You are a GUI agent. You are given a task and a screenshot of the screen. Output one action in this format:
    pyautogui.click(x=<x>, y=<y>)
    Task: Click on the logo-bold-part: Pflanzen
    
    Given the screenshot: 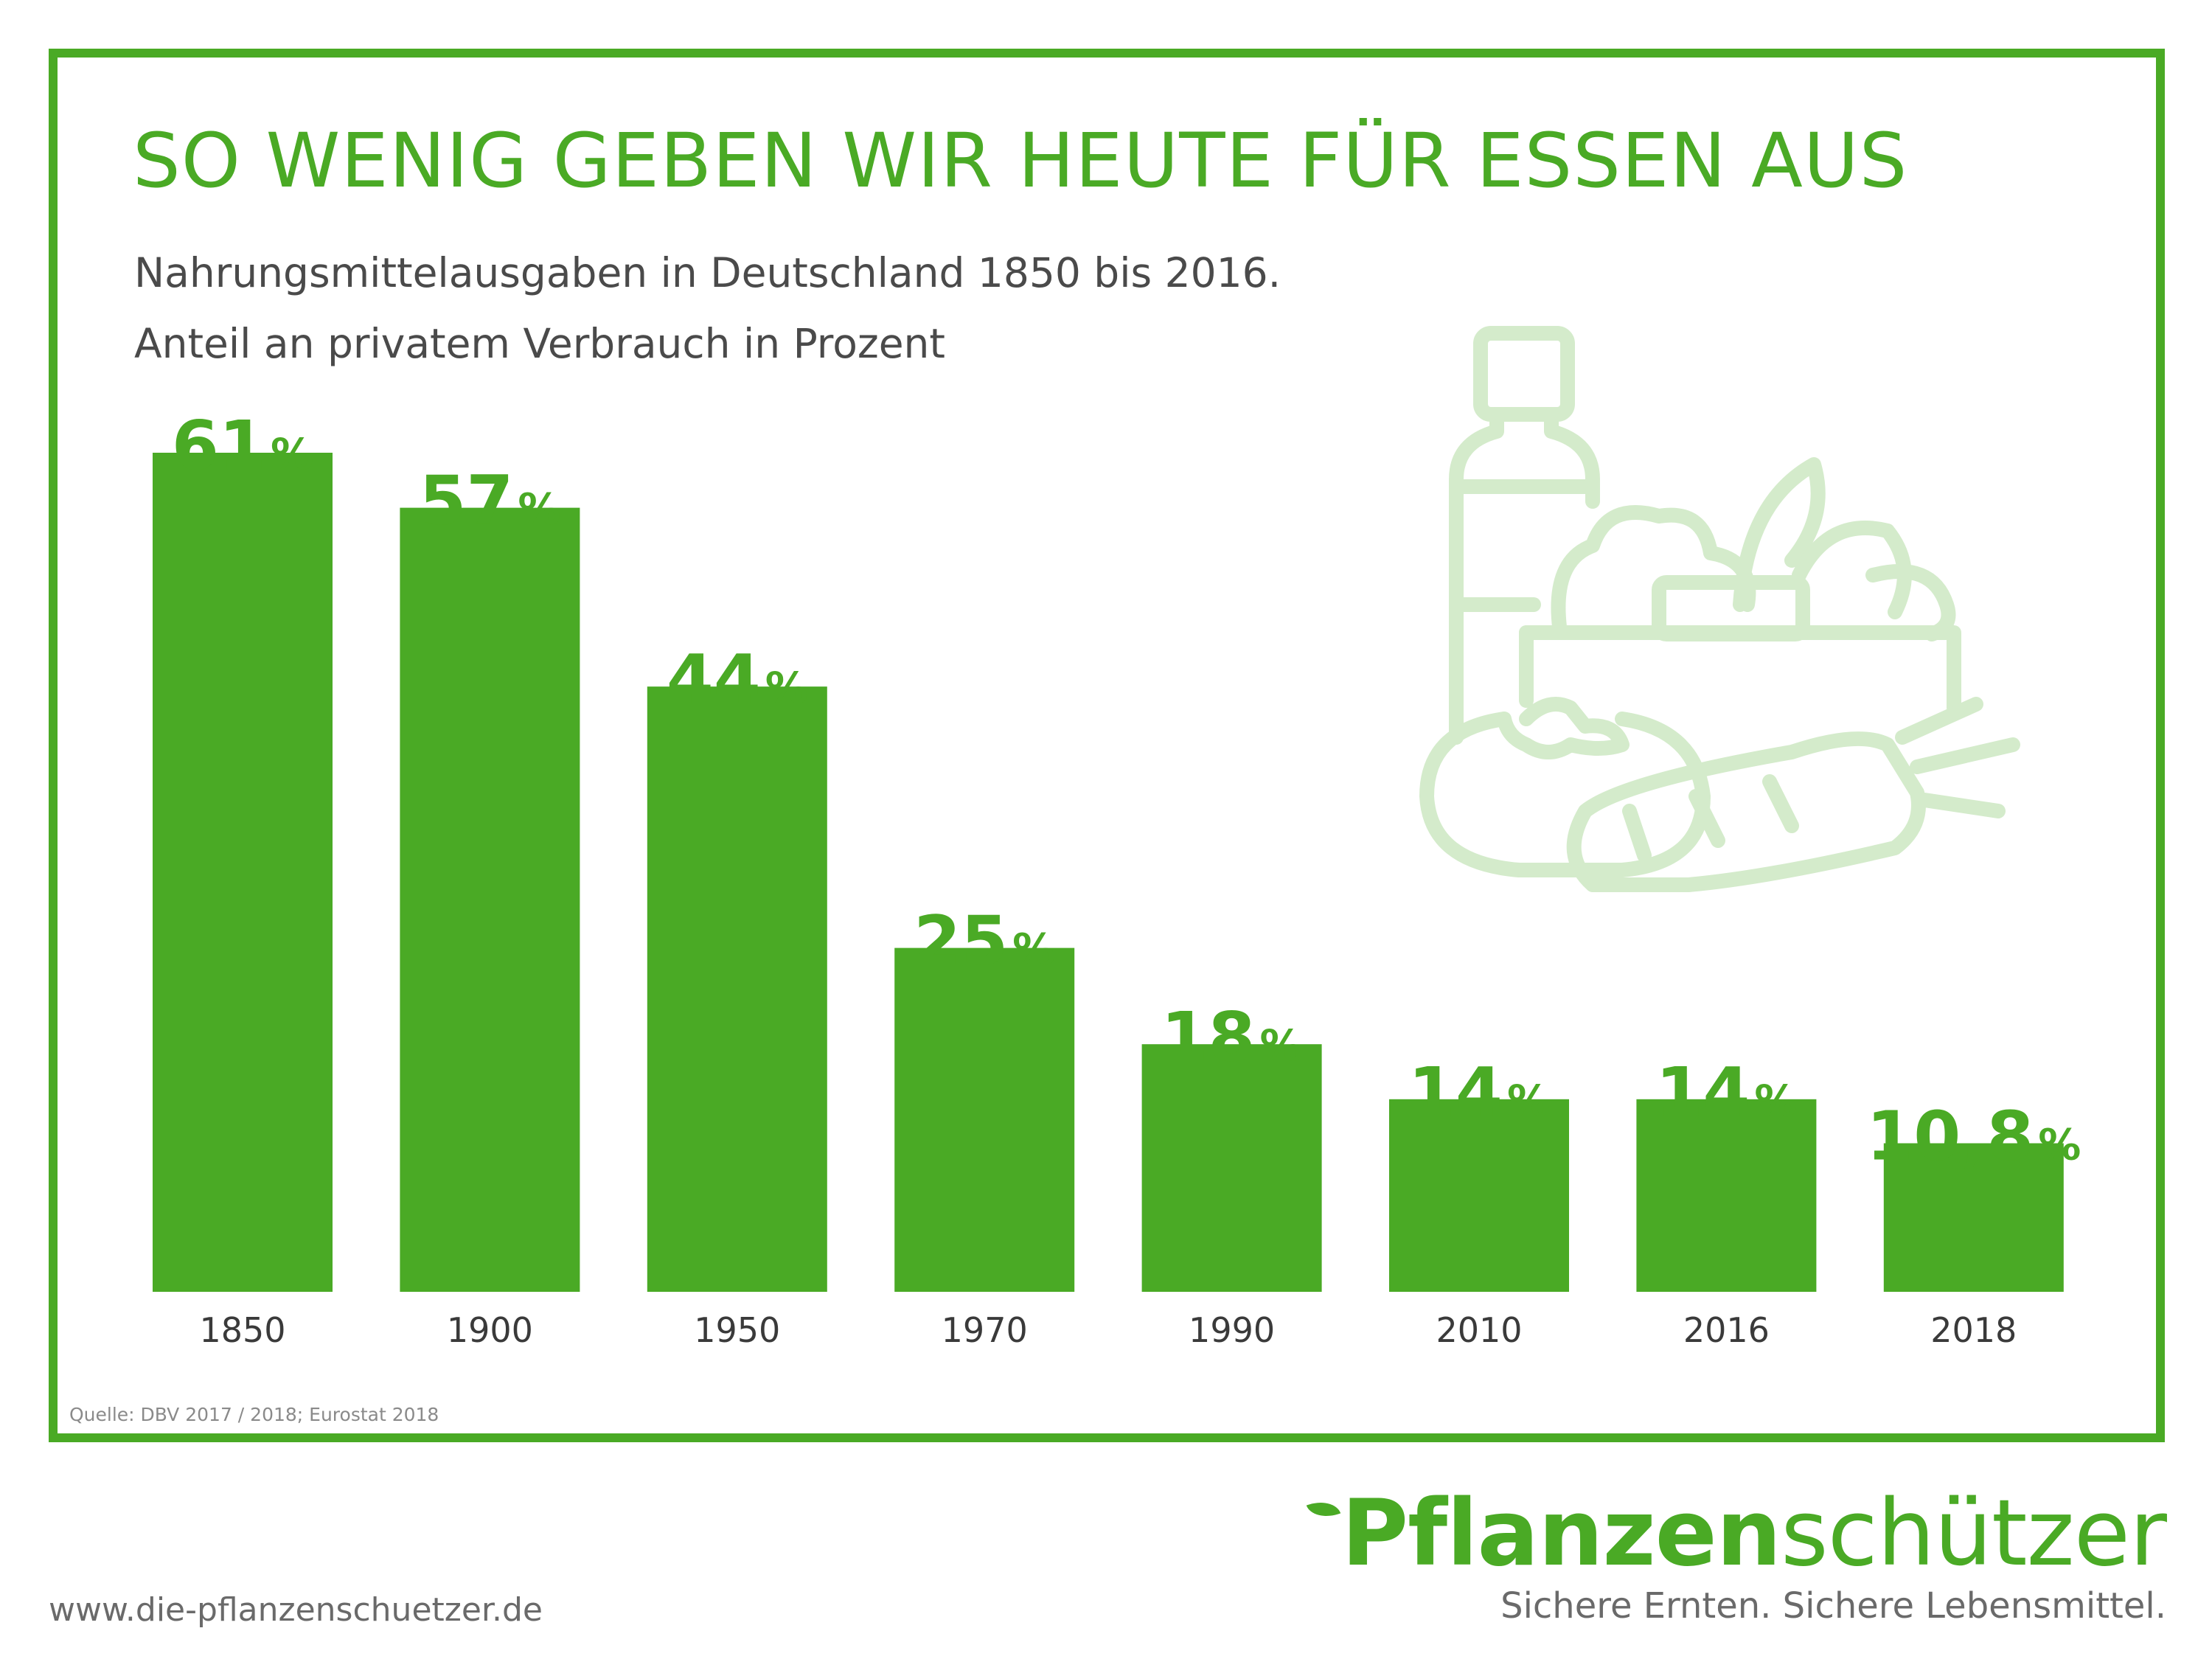 What is the action you would take?
    pyautogui.click(x=1561, y=1534)
    